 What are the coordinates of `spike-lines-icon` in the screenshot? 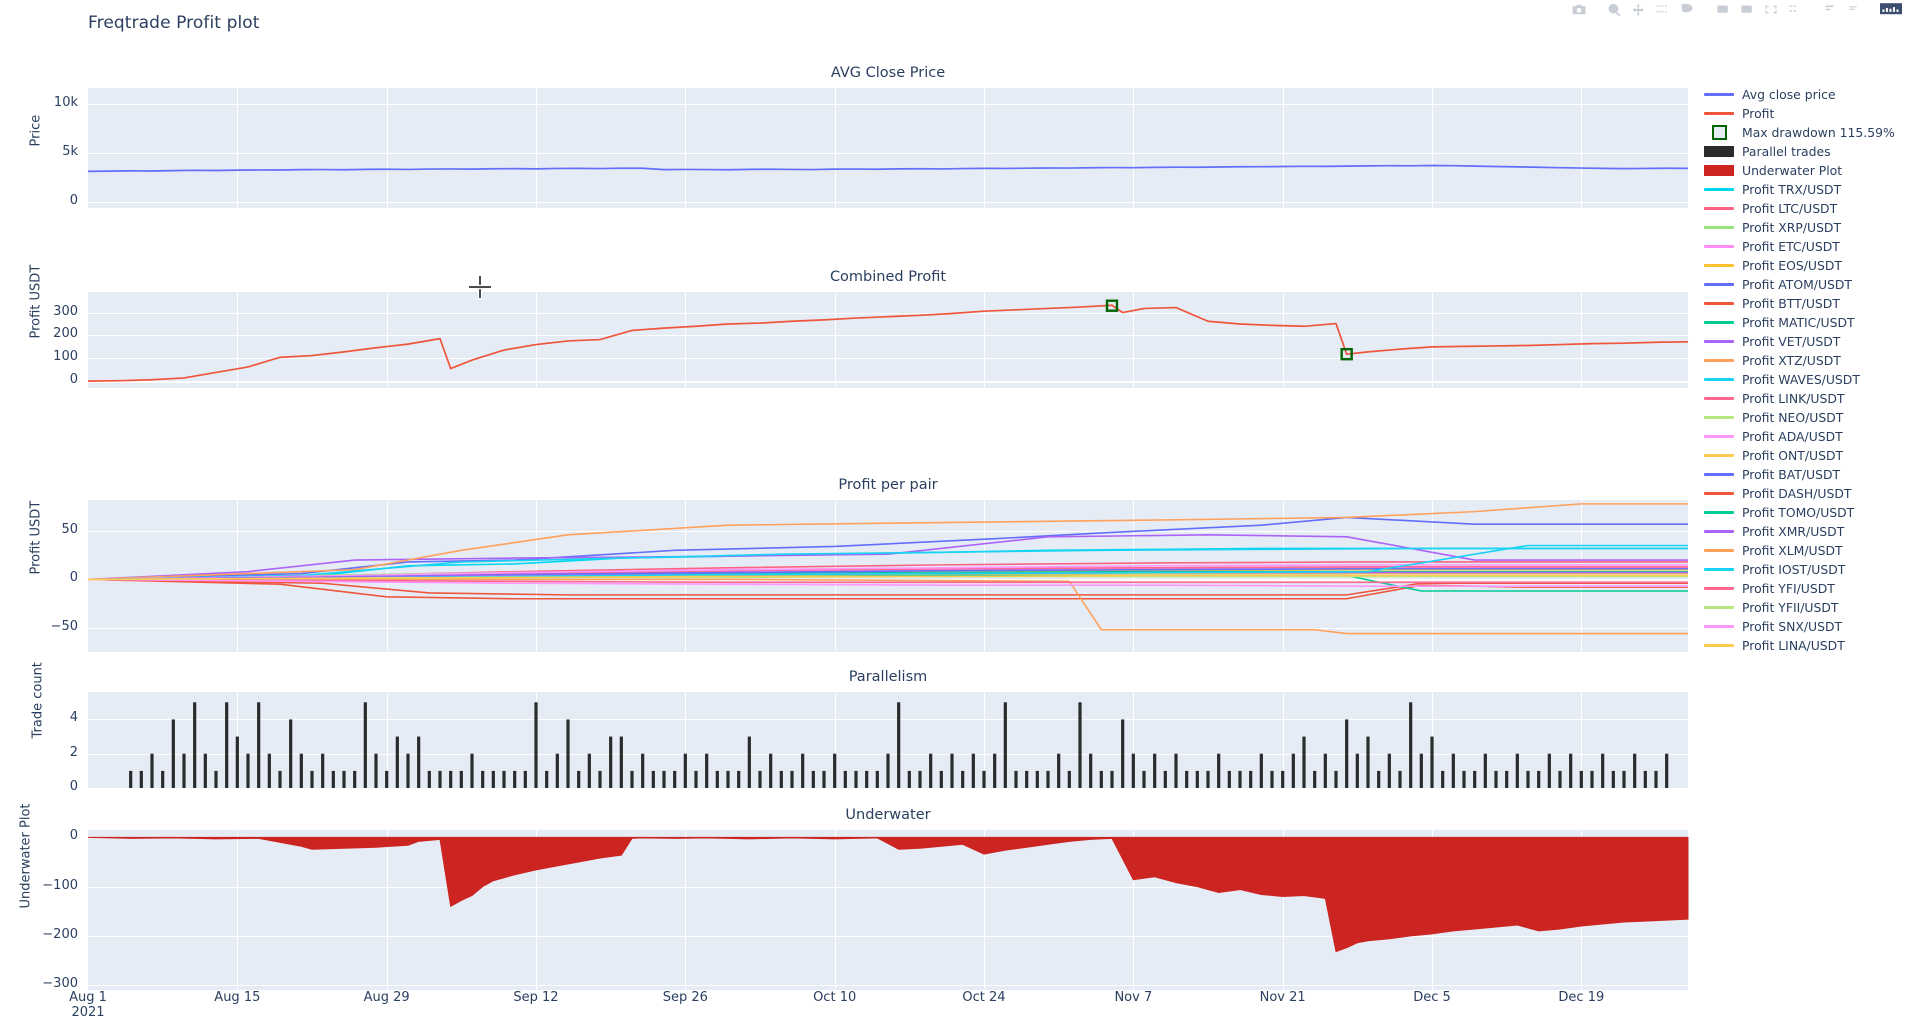 It's located at (1831, 9).